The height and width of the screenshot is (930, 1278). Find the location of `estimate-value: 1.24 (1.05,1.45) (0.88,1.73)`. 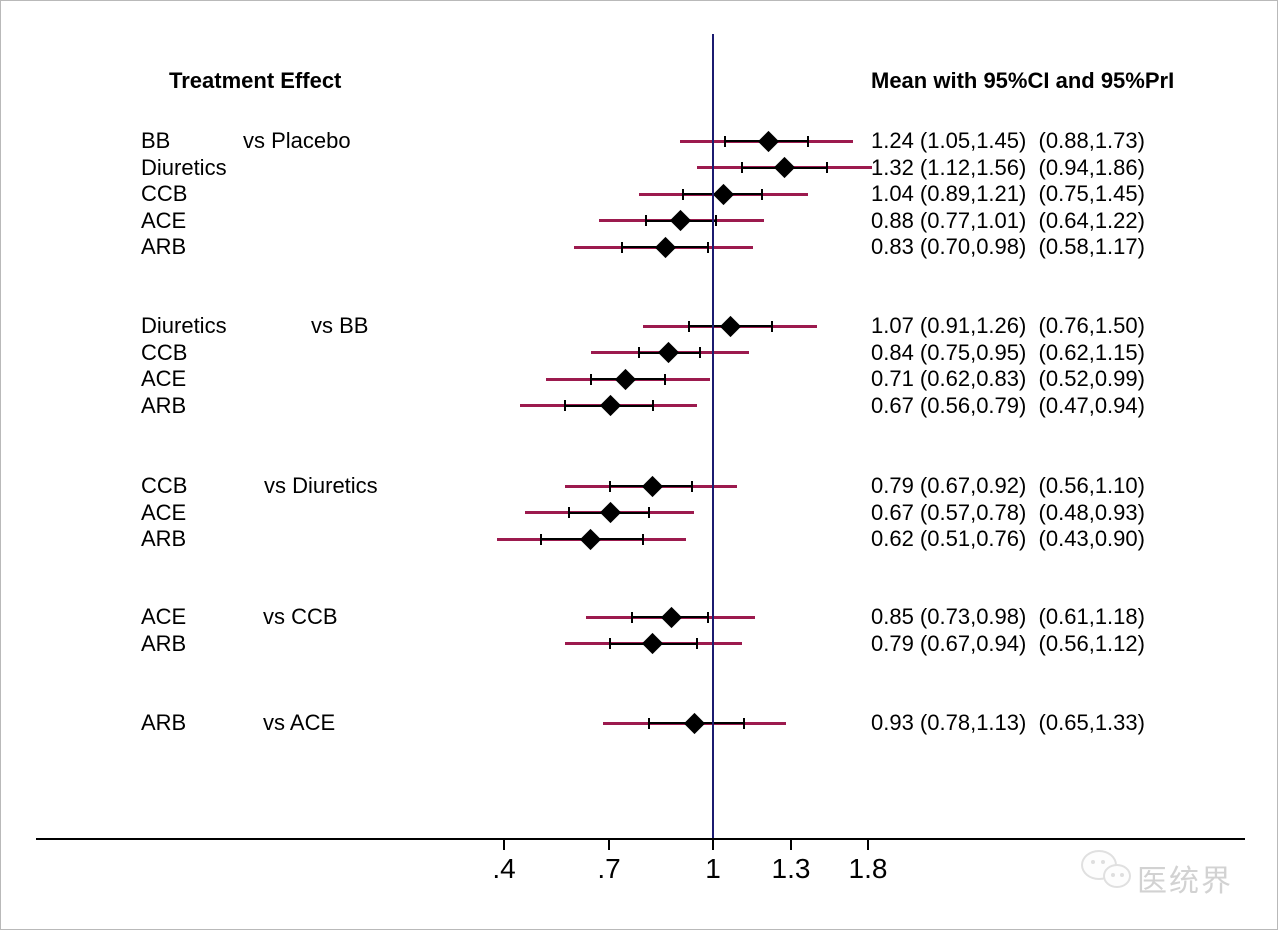

estimate-value: 1.24 (1.05,1.45) (0.88,1.73) is located at coordinates (1008, 140).